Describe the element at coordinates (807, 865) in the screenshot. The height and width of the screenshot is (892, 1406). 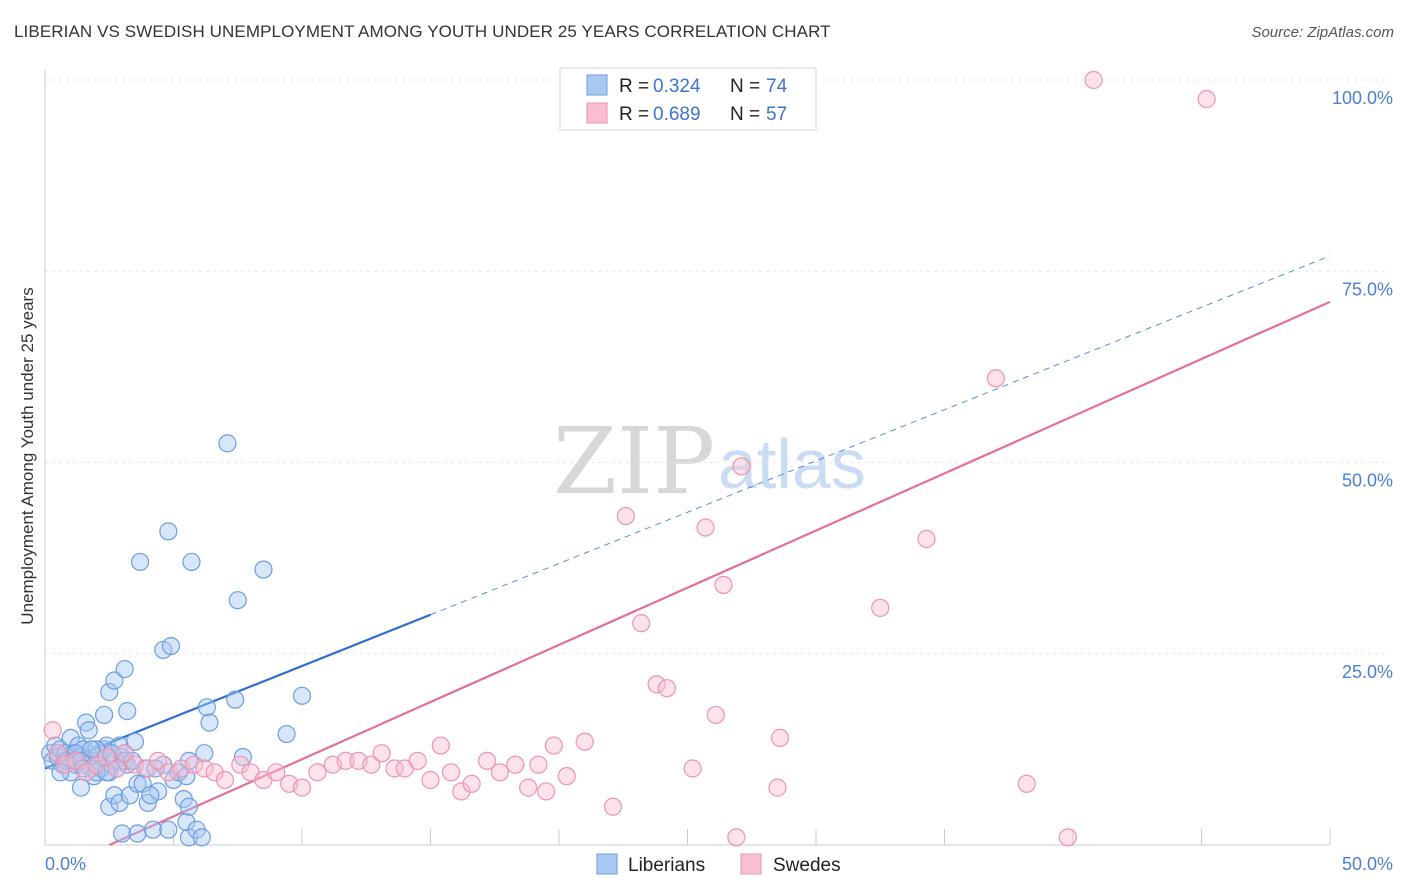
I see `bottom-legend-swedes: Swedes` at that location.